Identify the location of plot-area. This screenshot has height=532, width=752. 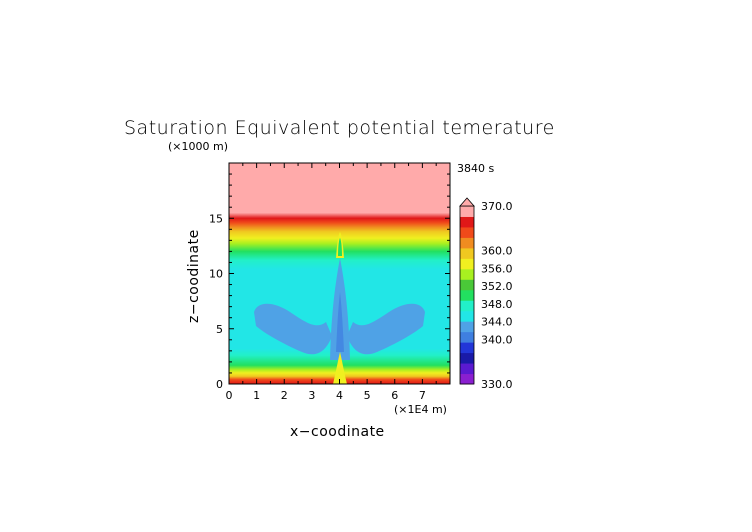
(339, 273).